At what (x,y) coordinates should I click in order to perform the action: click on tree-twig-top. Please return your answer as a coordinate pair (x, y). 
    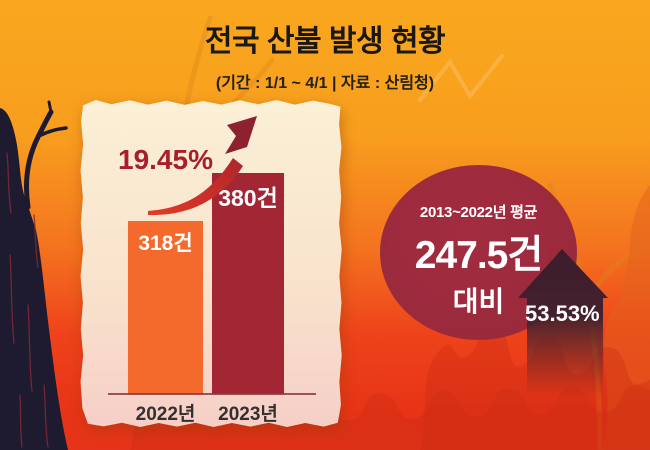
    Looking at the image, I should click on (50, 107).